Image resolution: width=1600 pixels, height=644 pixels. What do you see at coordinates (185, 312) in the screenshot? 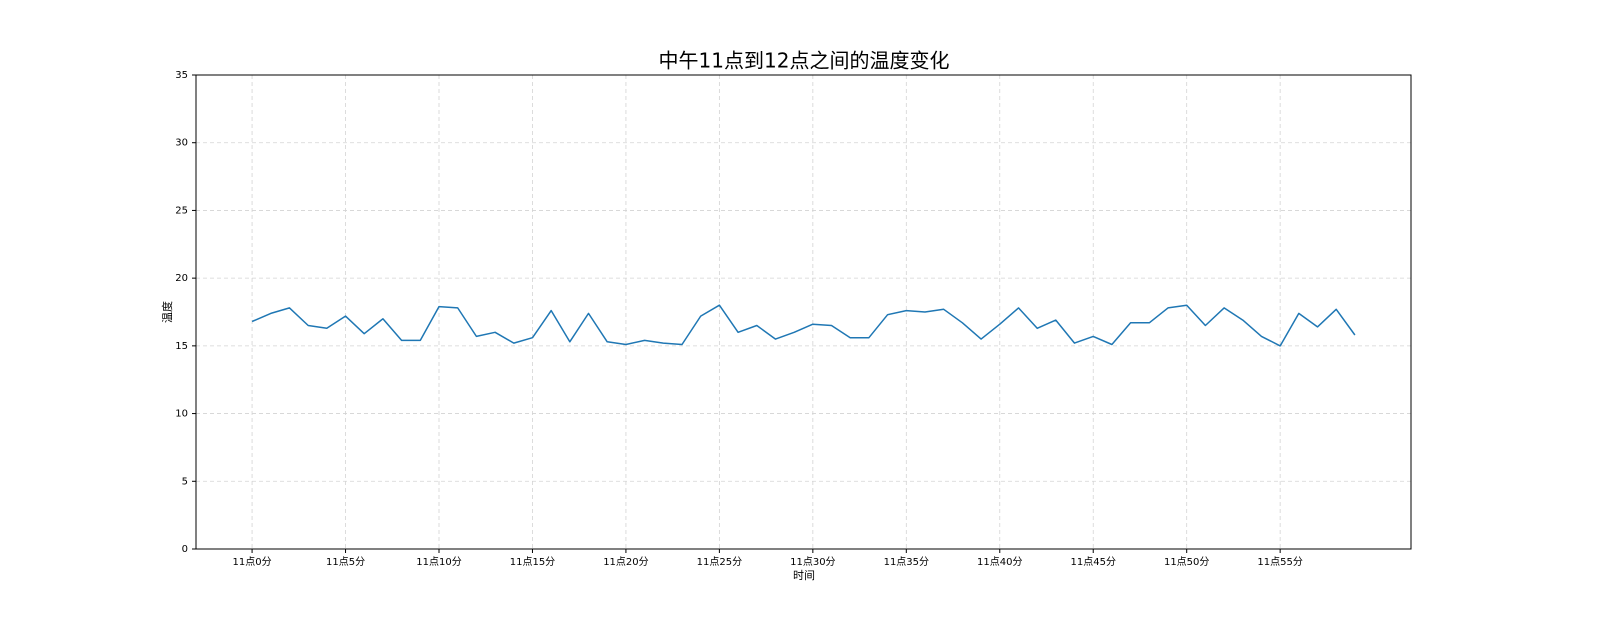
I see `y-axis: 0 5 10 15 20 25 30 35` at bounding box center [185, 312].